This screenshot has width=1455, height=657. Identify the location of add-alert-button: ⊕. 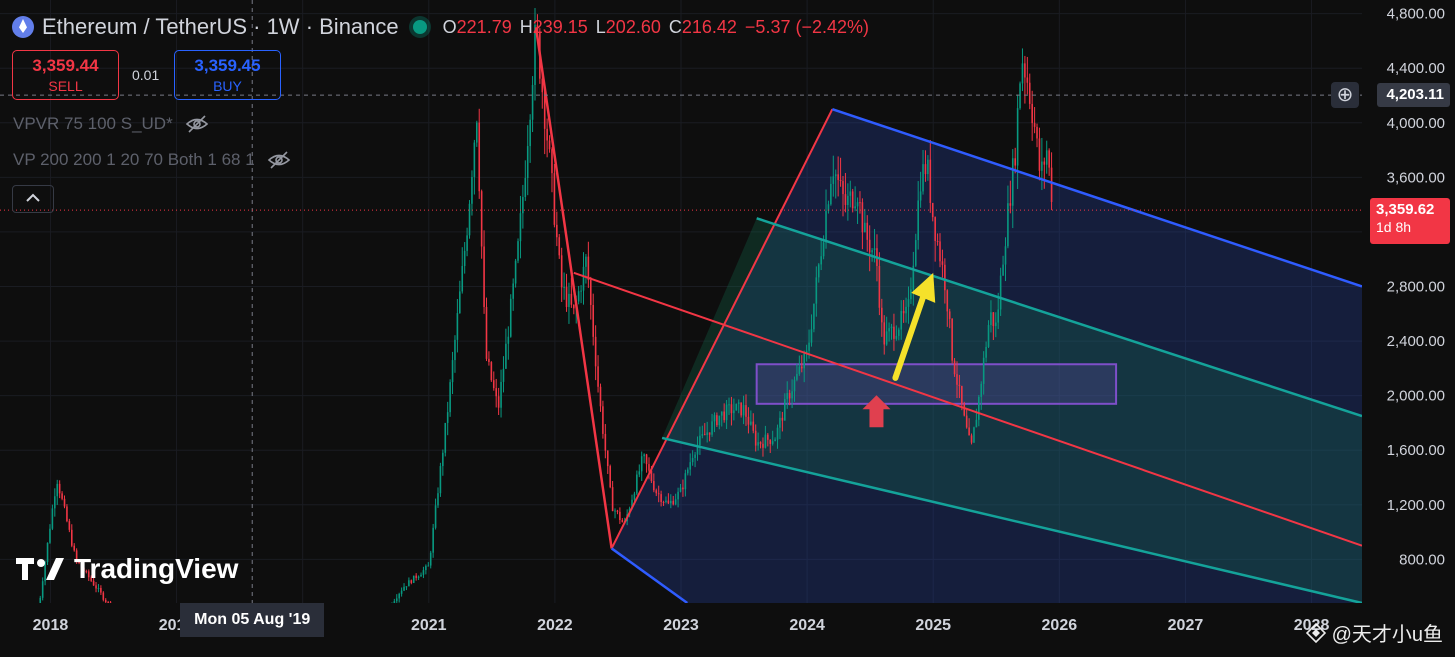
(1345, 95).